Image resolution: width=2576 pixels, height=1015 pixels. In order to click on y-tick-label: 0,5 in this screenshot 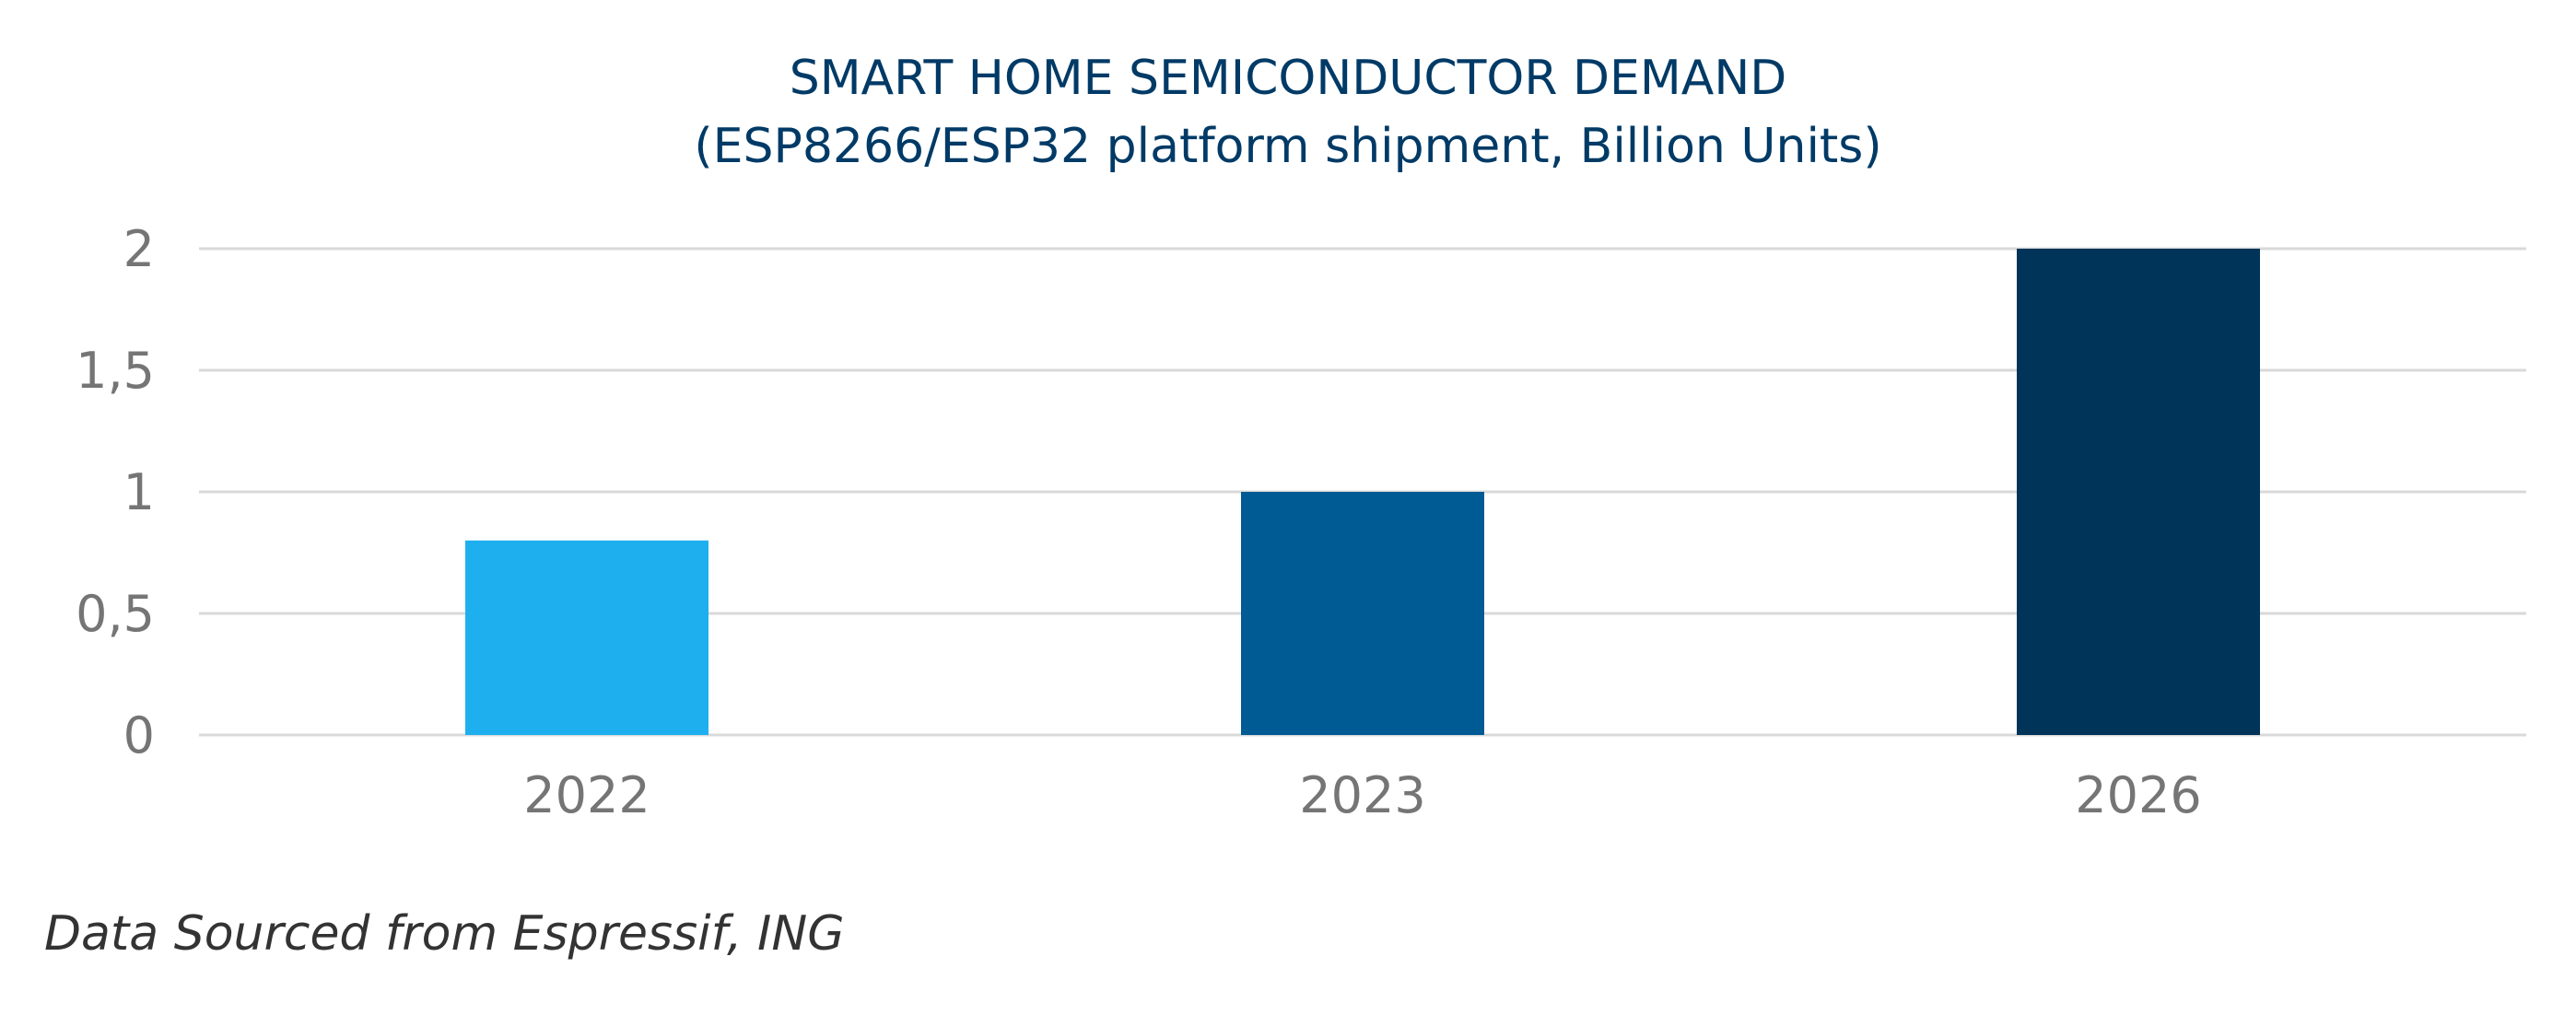, I will do `click(115, 614)`.